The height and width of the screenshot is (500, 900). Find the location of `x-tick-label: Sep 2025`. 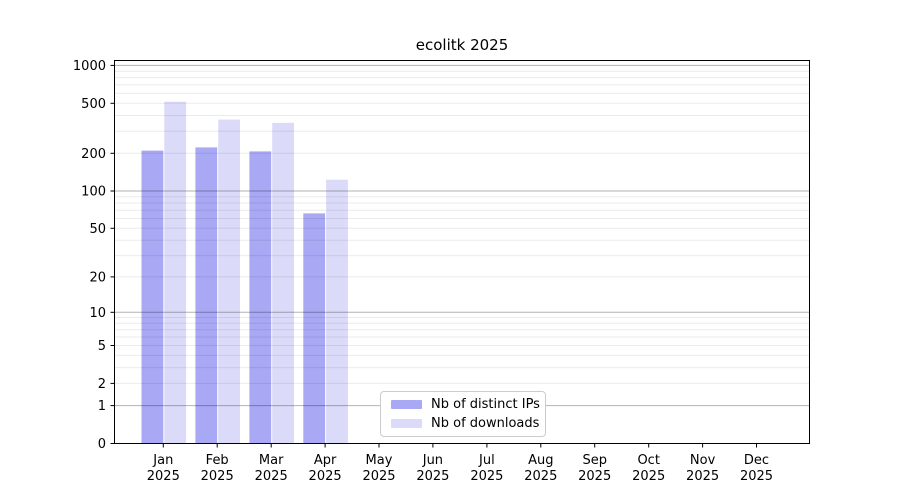

x-tick-label: Sep 2025 is located at coordinates (594, 468).